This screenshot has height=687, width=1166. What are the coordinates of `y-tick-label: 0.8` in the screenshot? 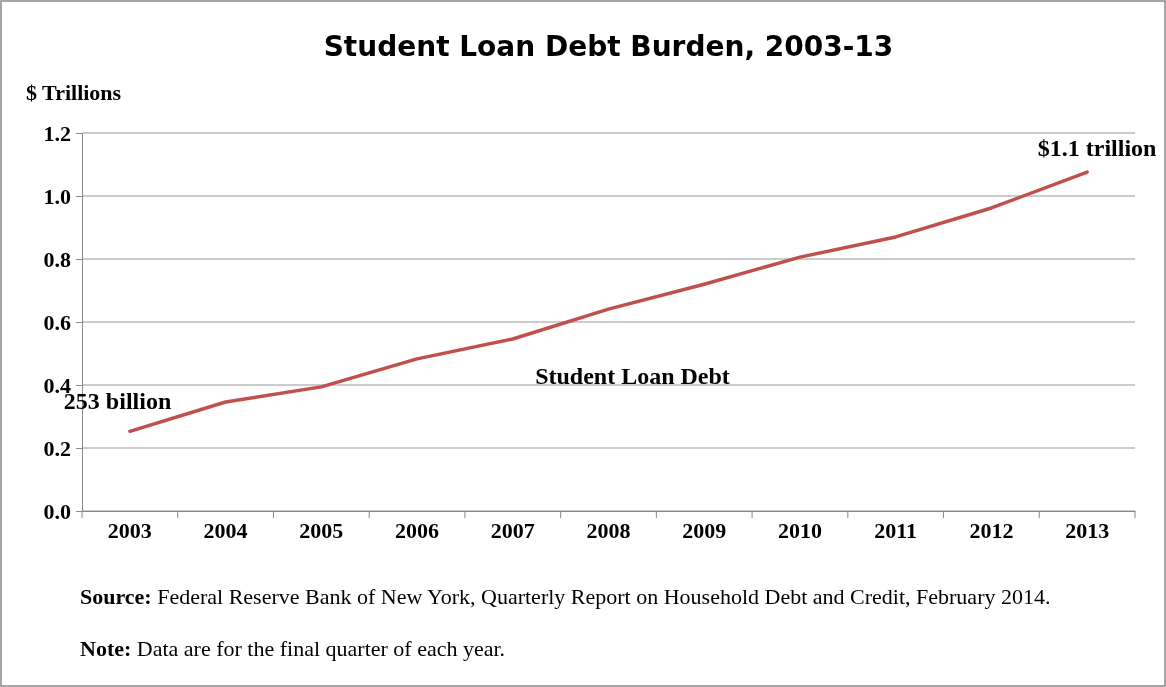 It's located at (57, 259).